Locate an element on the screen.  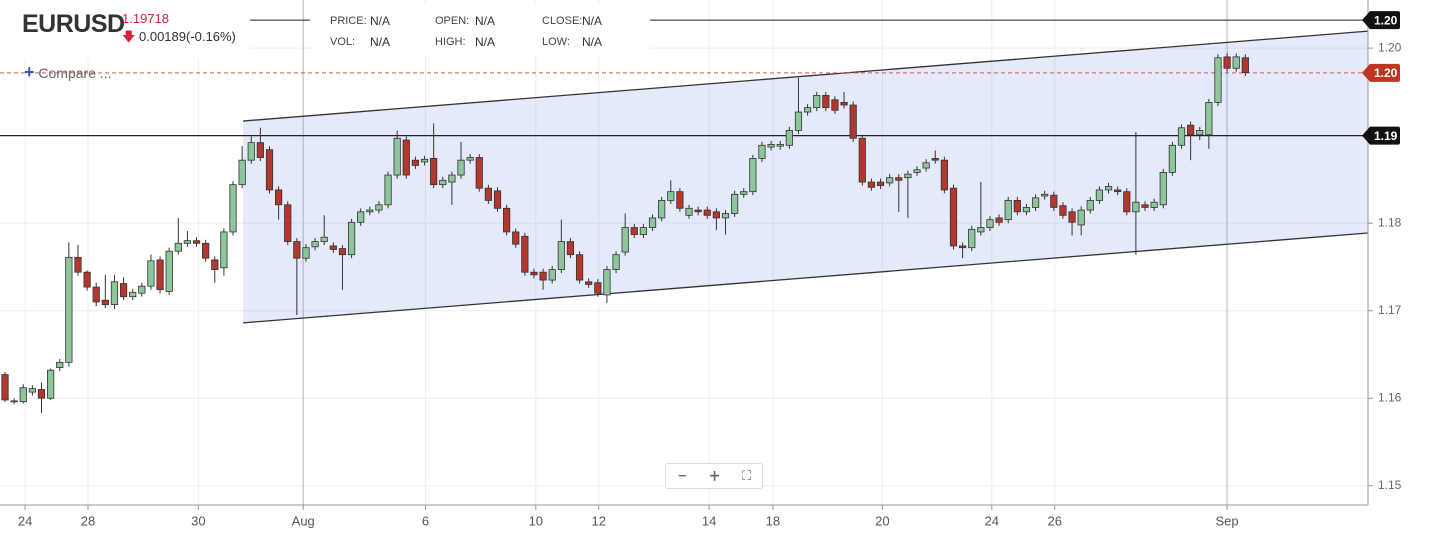
x-tick-label: 30 is located at coordinates (198, 520).